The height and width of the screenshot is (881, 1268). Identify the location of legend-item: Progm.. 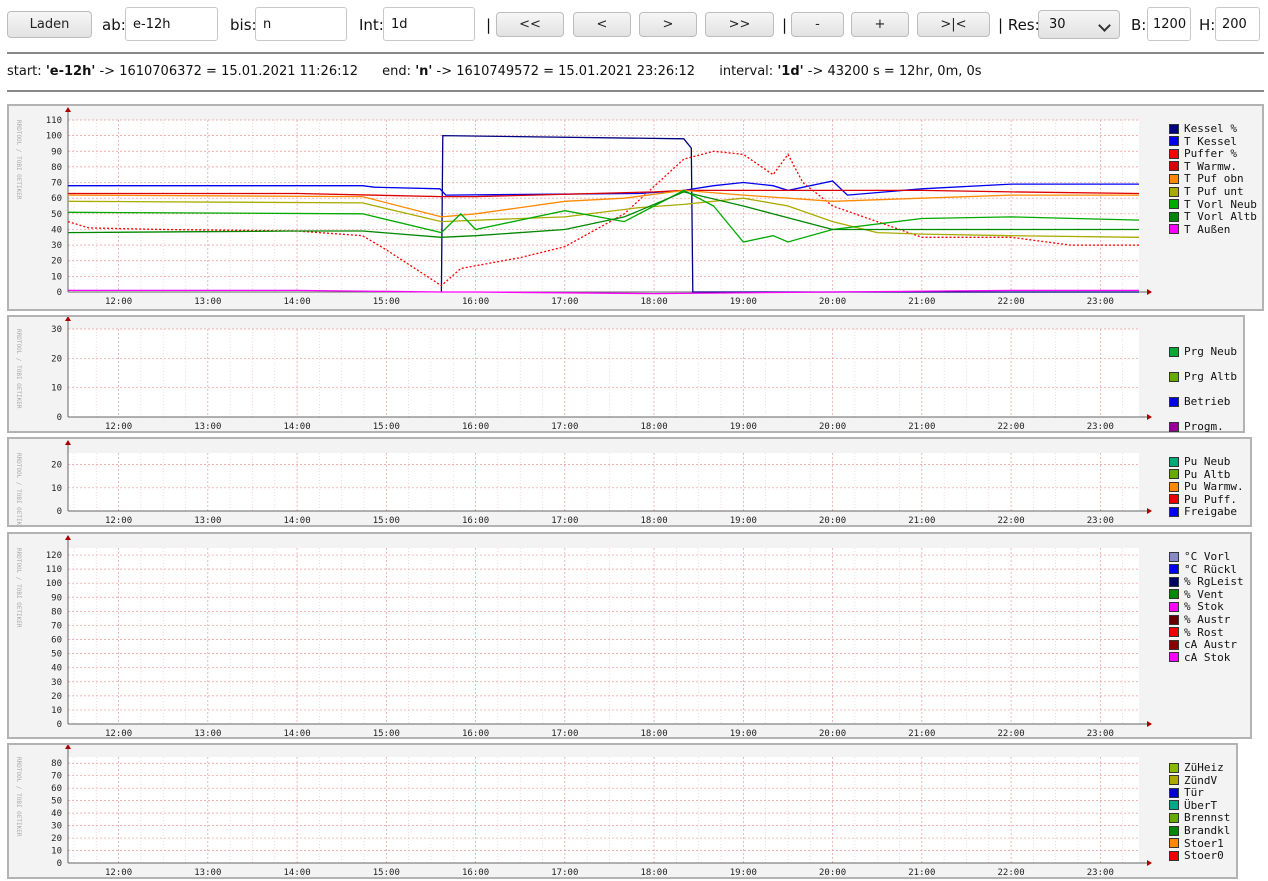
(1196, 426).